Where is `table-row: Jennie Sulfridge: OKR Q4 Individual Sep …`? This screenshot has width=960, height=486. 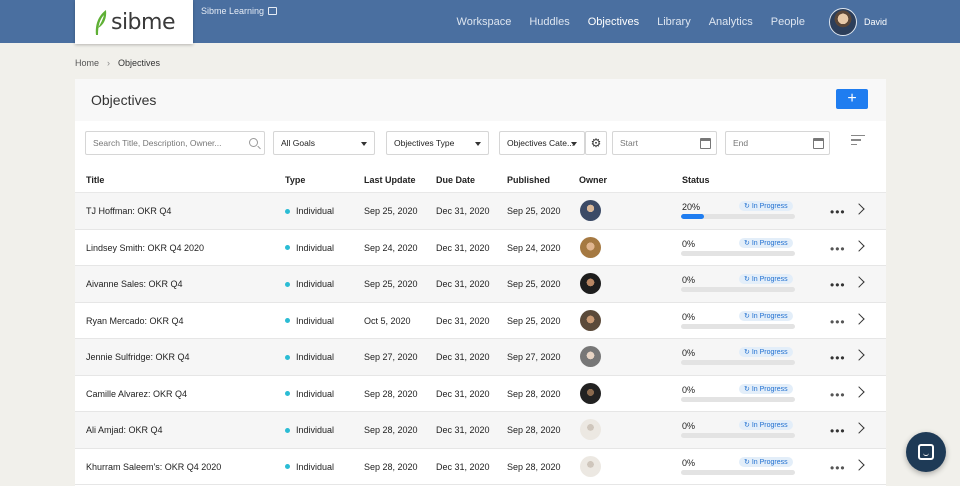 table-row: Jennie Sulfridge: OKR Q4 Individual Sep … is located at coordinates (480, 357).